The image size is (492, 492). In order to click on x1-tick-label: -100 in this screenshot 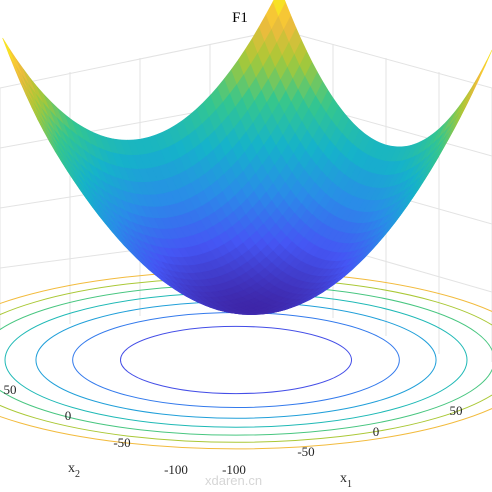, I will do `click(234, 469)`.